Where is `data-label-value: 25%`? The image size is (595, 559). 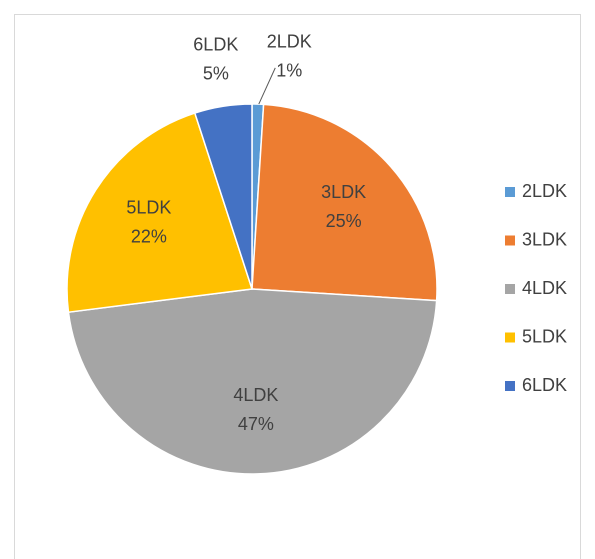
data-label-value: 25% is located at coordinates (344, 221).